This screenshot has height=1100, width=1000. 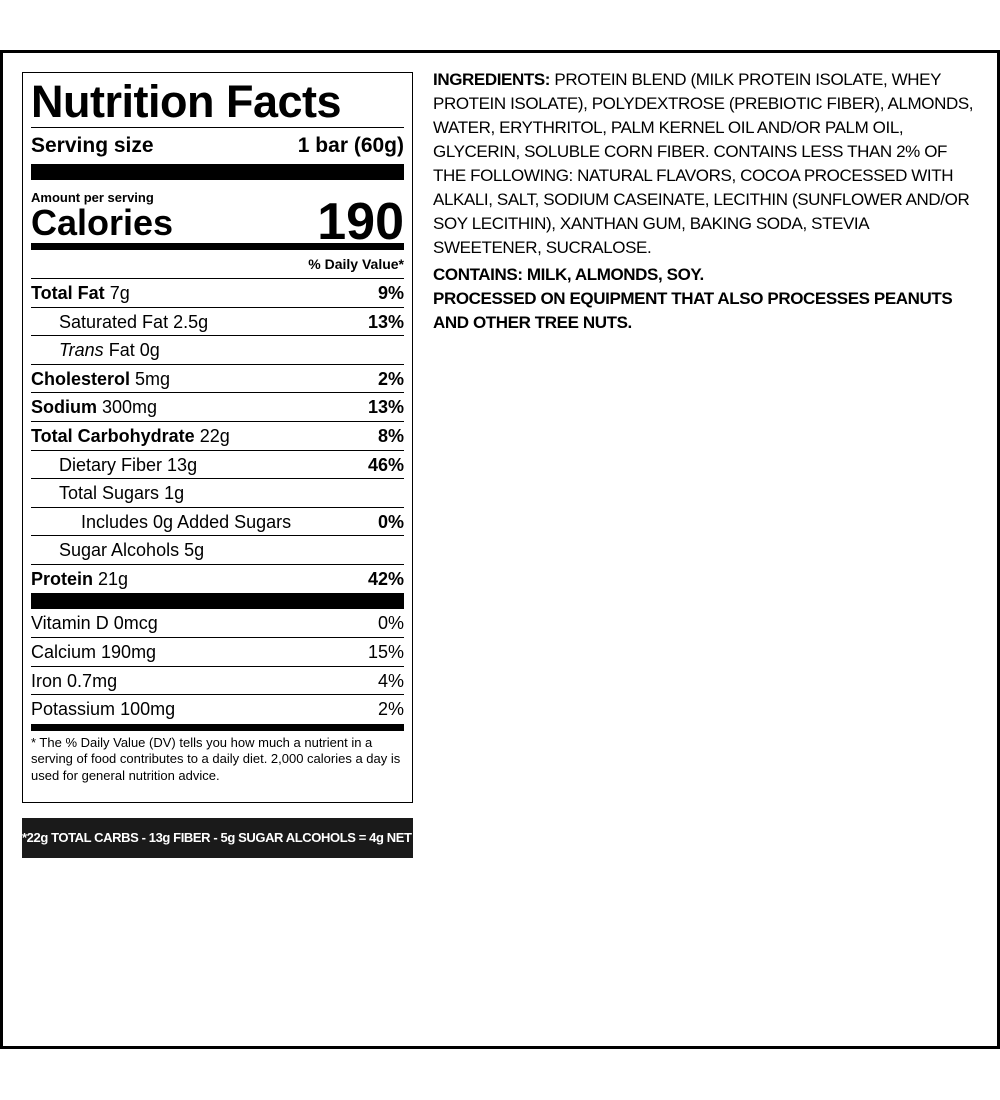 I want to click on nutrient: Iron 0.7mg, so click(x=74, y=681).